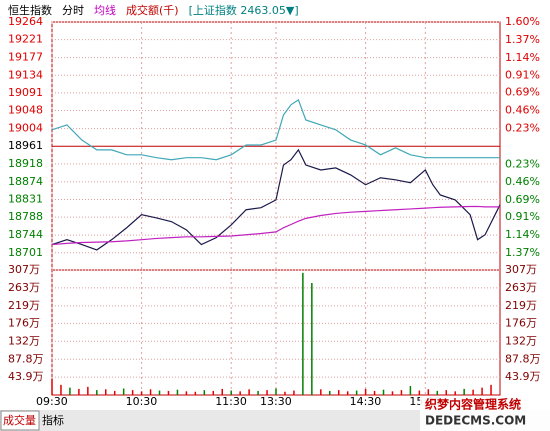 The height and width of the screenshot is (431, 550). Describe the element at coordinates (275, 420) in the screenshot. I see `tab-bar` at that location.